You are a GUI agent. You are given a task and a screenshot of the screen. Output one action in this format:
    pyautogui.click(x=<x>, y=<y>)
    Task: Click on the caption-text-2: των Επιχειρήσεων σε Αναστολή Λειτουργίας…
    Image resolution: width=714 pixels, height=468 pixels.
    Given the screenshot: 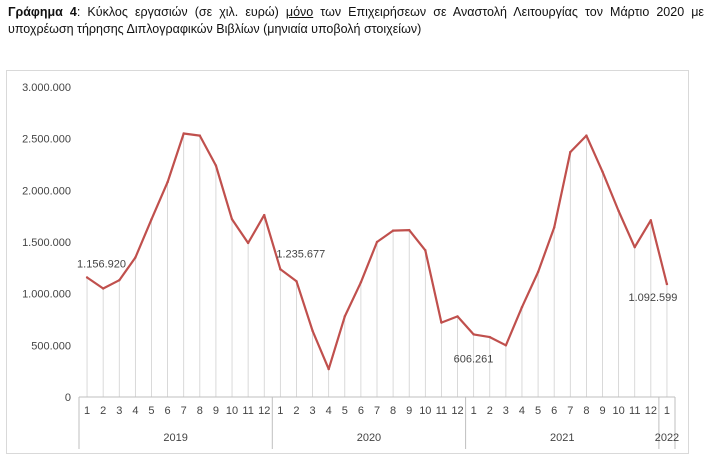 What is the action you would take?
    pyautogui.click(x=356, y=20)
    